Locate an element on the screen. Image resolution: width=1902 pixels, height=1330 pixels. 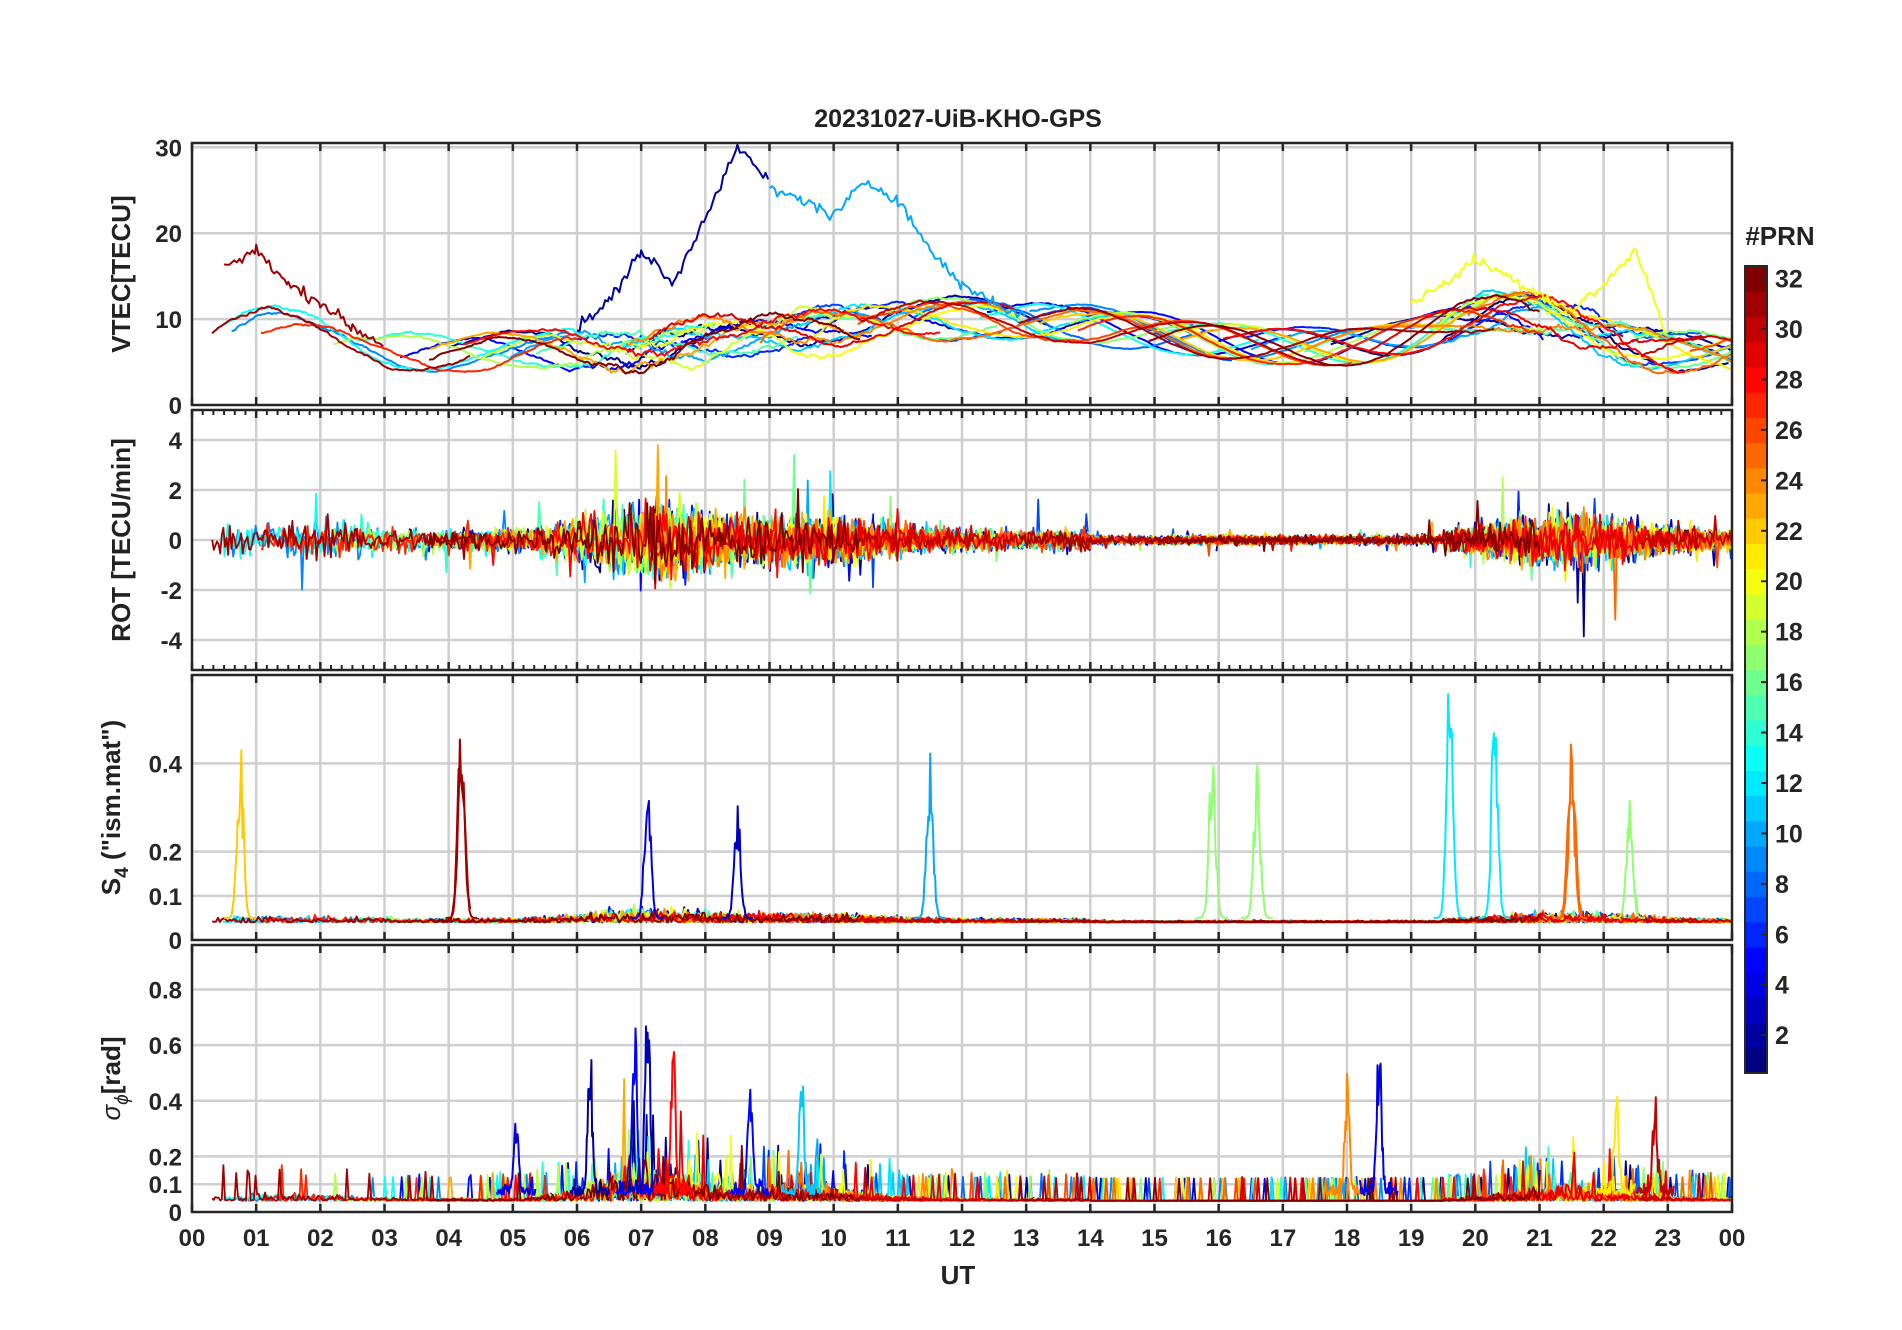
vtec-ytick-label: 20 is located at coordinates (168, 234).